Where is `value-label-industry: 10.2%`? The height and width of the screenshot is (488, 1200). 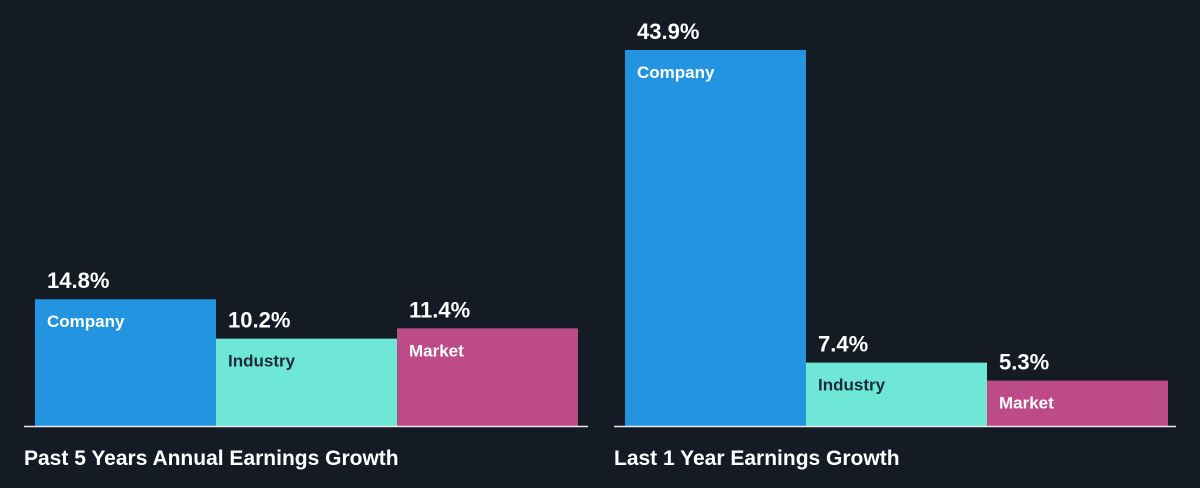
value-label-industry: 10.2% is located at coordinates (259, 320).